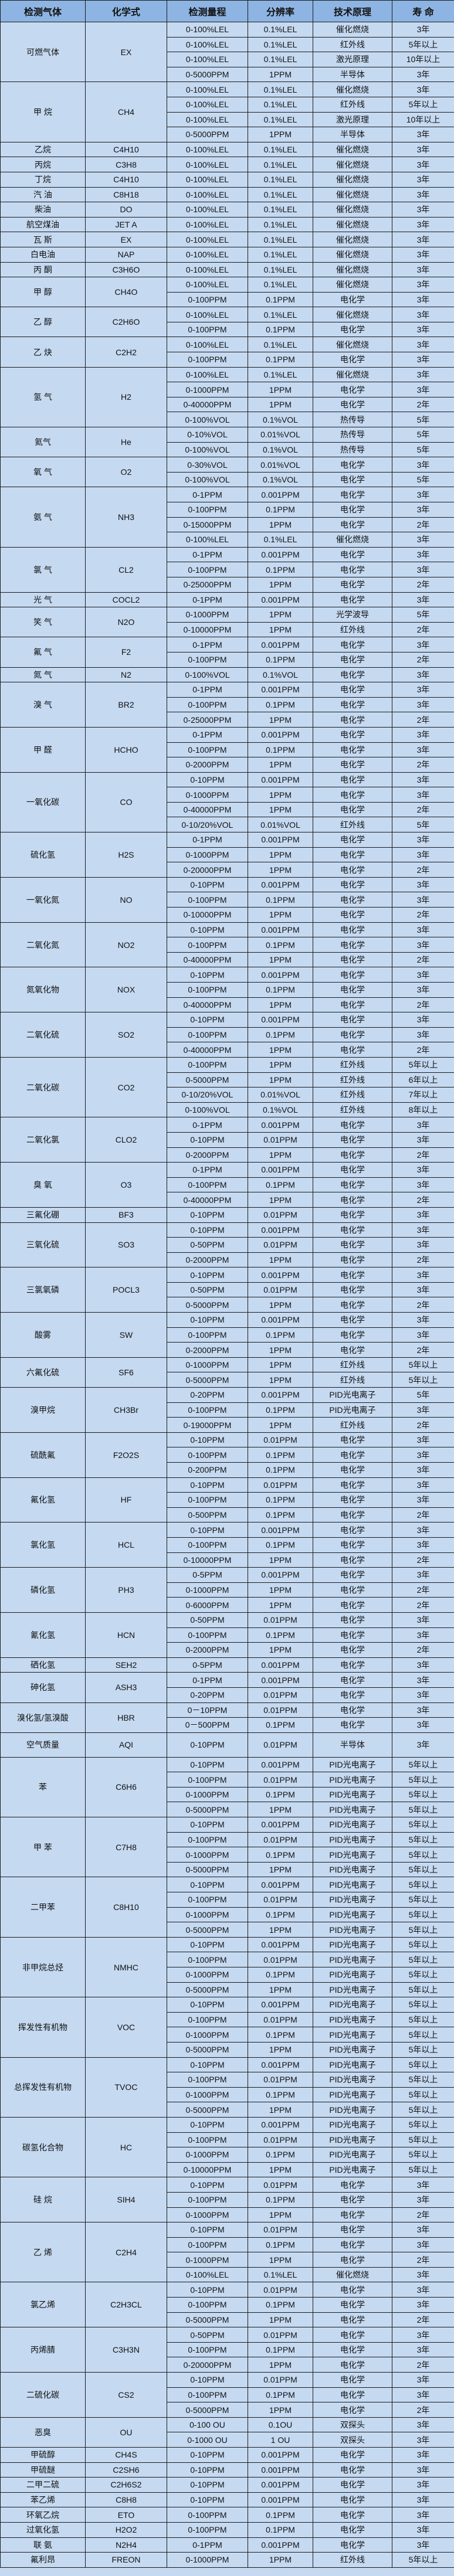 This screenshot has height=2576, width=454. Describe the element at coordinates (352, 615) in the screenshot. I see `principle-cell: 光学波导` at that location.